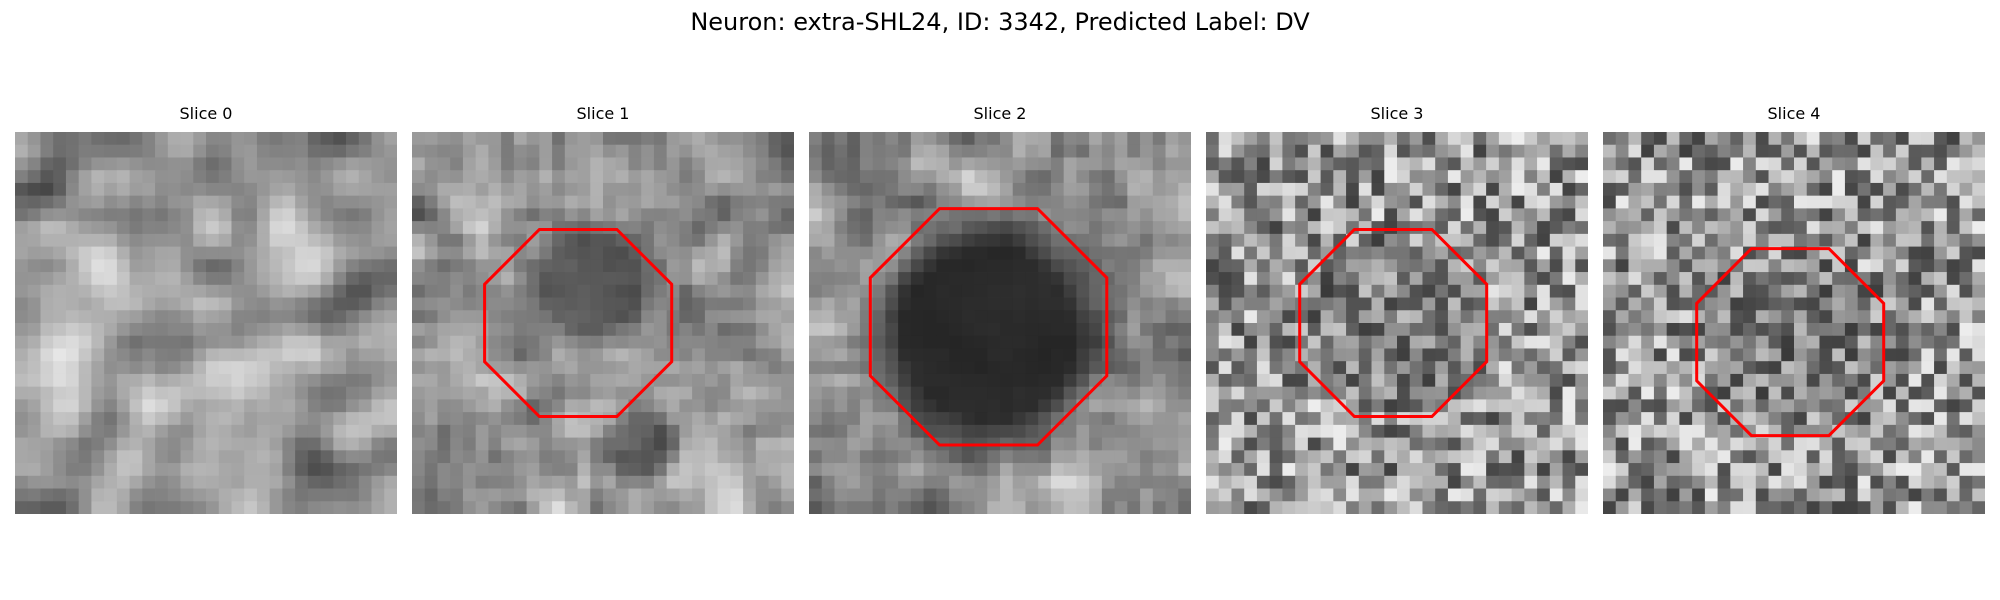 The height and width of the screenshot is (600, 2000). Describe the element at coordinates (1000, 113) in the screenshot. I see `slice-title: Slice 2` at that location.